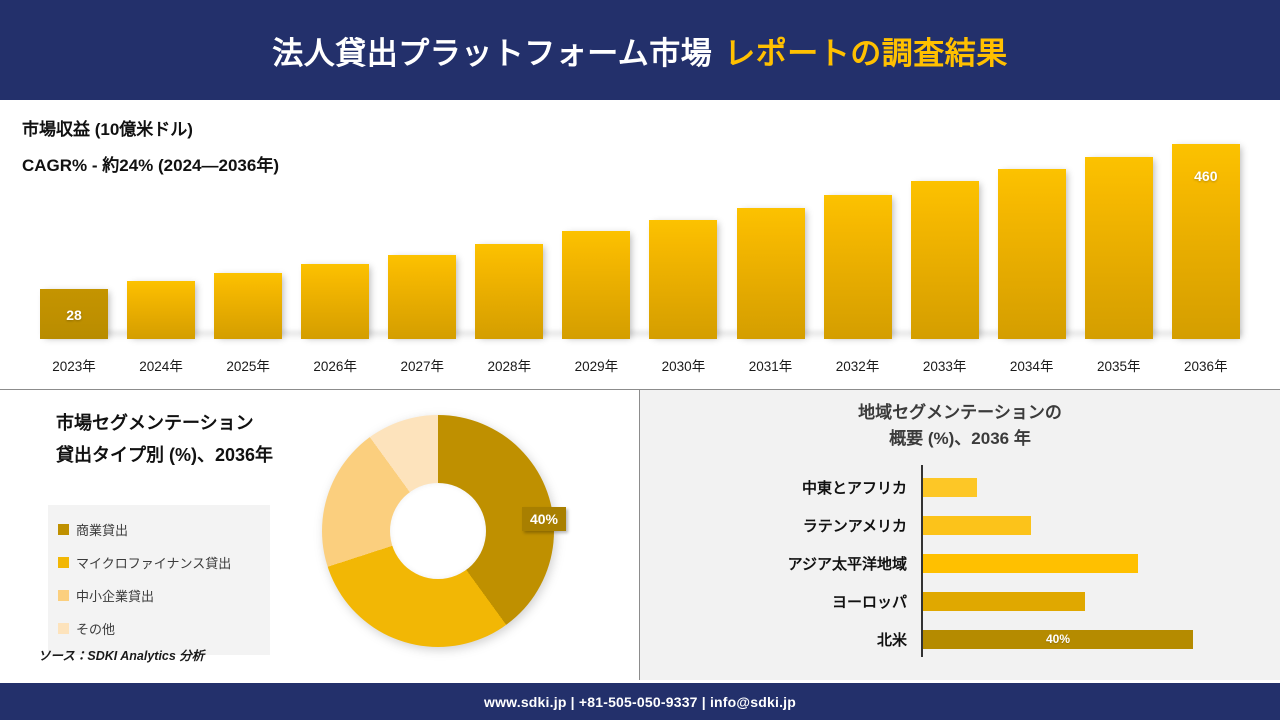 The image size is (1280, 720). What do you see at coordinates (150, 165) in the screenshot?
I see `cagr-label: CAGR% - 約24% (2024―2036年)` at bounding box center [150, 165].